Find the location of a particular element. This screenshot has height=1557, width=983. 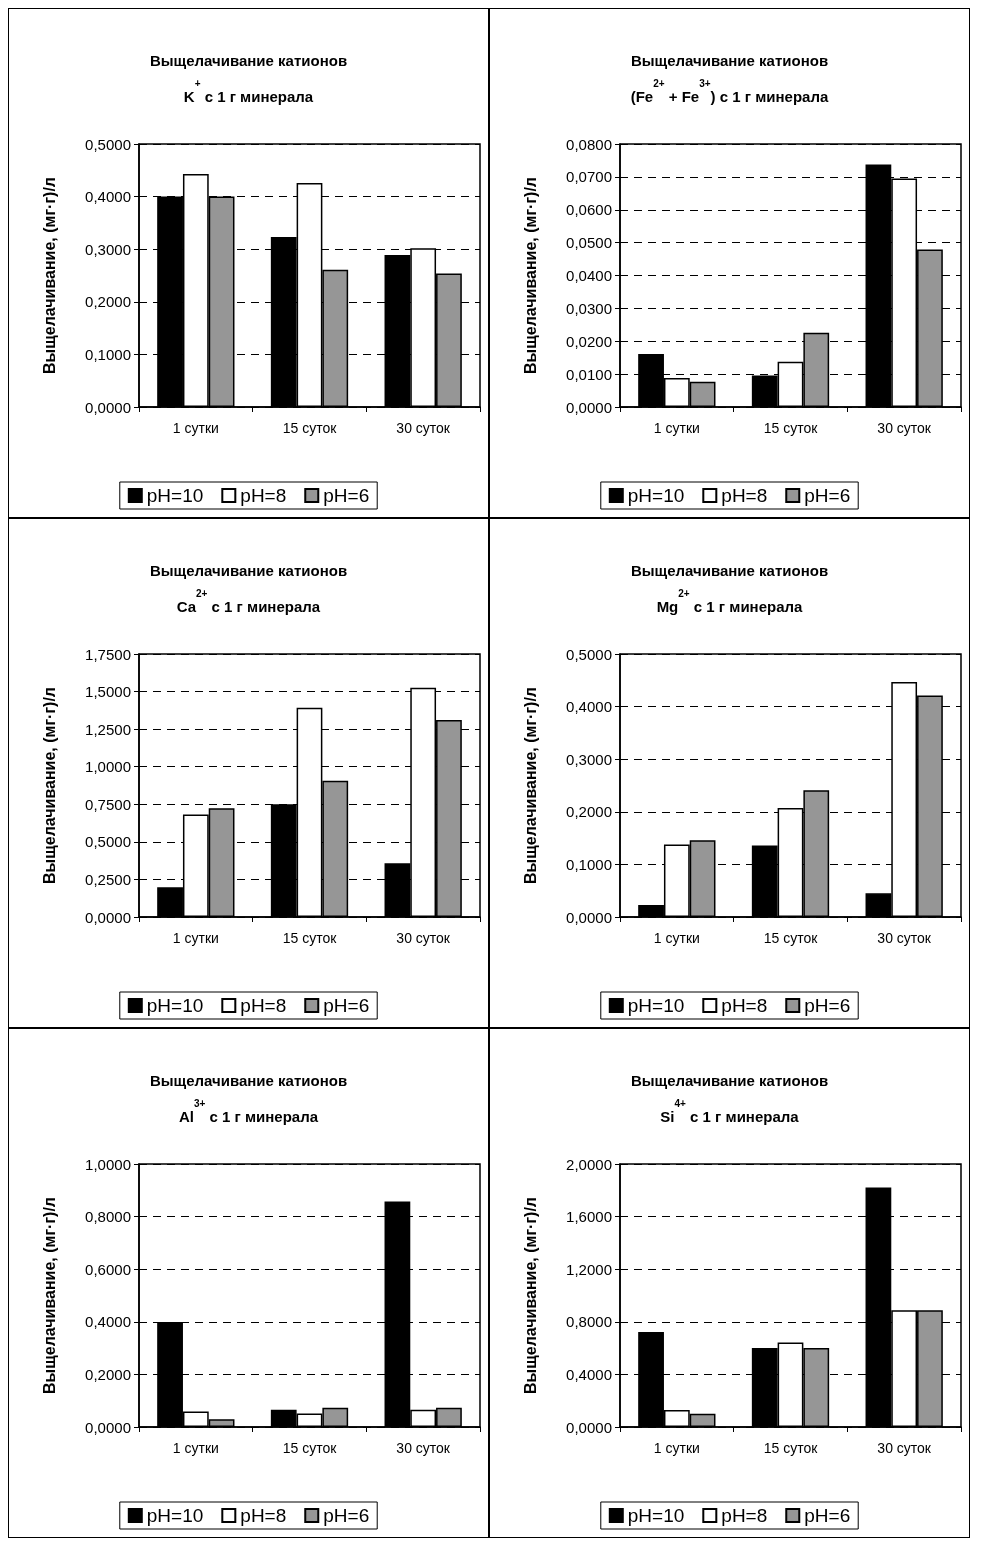

y-tick-label: 1,2000 is located at coordinates (589, 1269).